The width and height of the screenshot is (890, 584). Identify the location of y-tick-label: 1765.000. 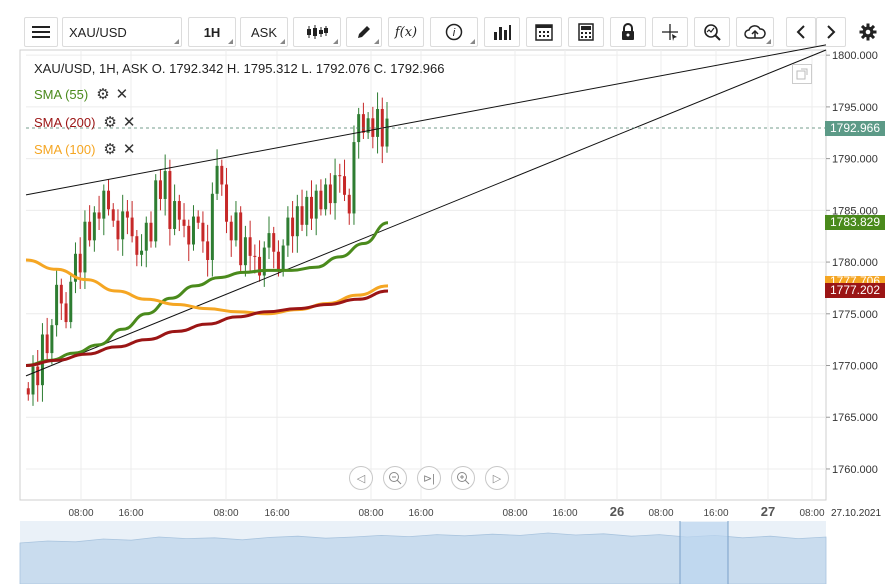
(855, 418).